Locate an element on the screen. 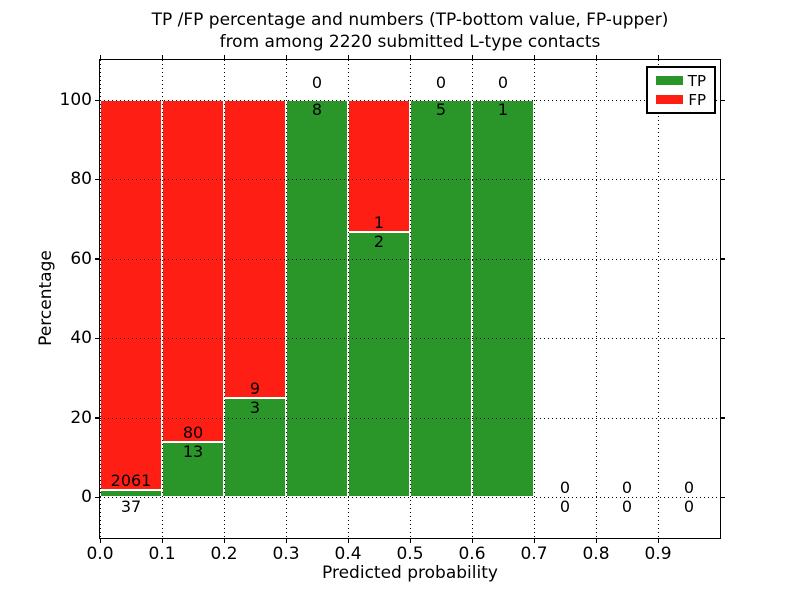 This screenshot has height=600, width=800. tick-label-x-0.1: 0.1 is located at coordinates (162, 554).